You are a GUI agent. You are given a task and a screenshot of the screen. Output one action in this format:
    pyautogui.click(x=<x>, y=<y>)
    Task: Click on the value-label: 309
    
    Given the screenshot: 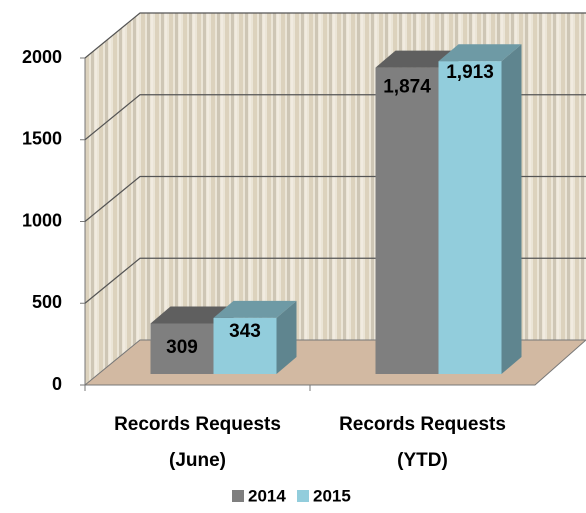 What is the action you would take?
    pyautogui.click(x=182, y=347)
    